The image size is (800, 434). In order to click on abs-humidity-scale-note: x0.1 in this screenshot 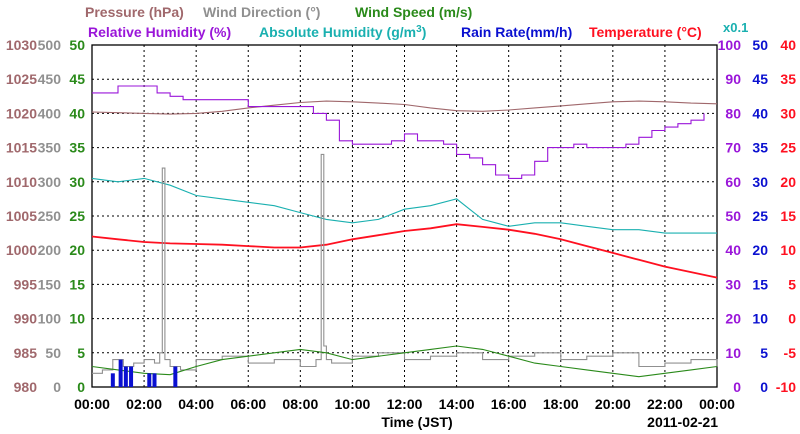, I will do `click(735, 27)`.